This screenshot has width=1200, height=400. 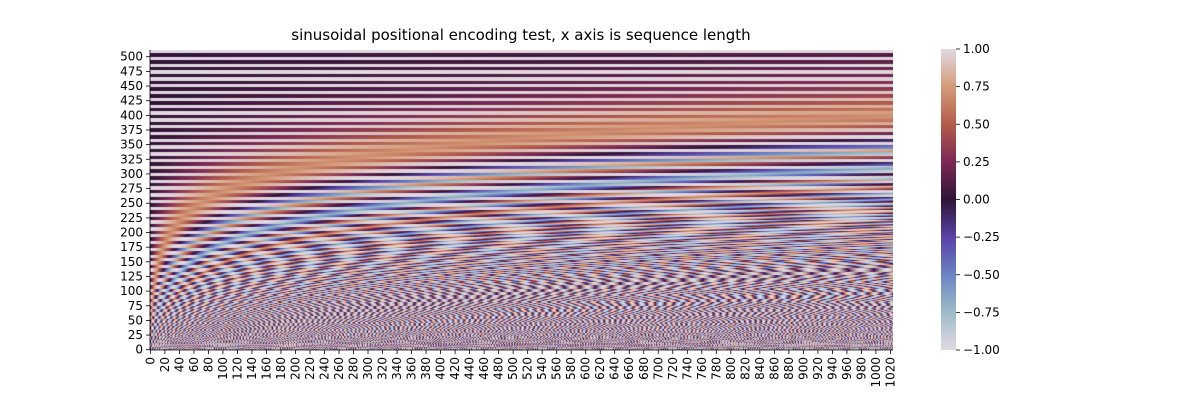 I want to click on y-tick-label: 275, so click(x=131, y=189).